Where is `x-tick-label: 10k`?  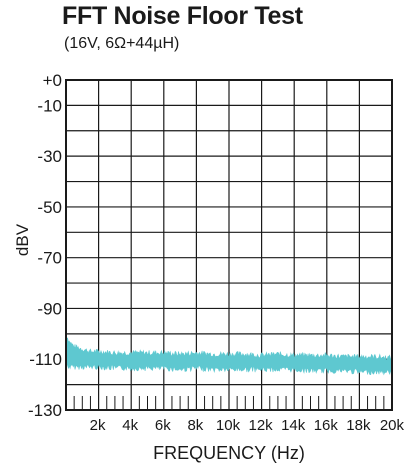
x-tick-label: 10k is located at coordinates (228, 425).